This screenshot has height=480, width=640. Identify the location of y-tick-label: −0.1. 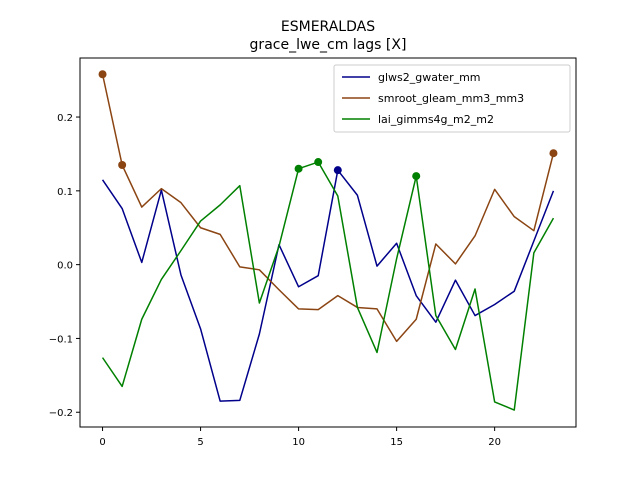
(61, 339).